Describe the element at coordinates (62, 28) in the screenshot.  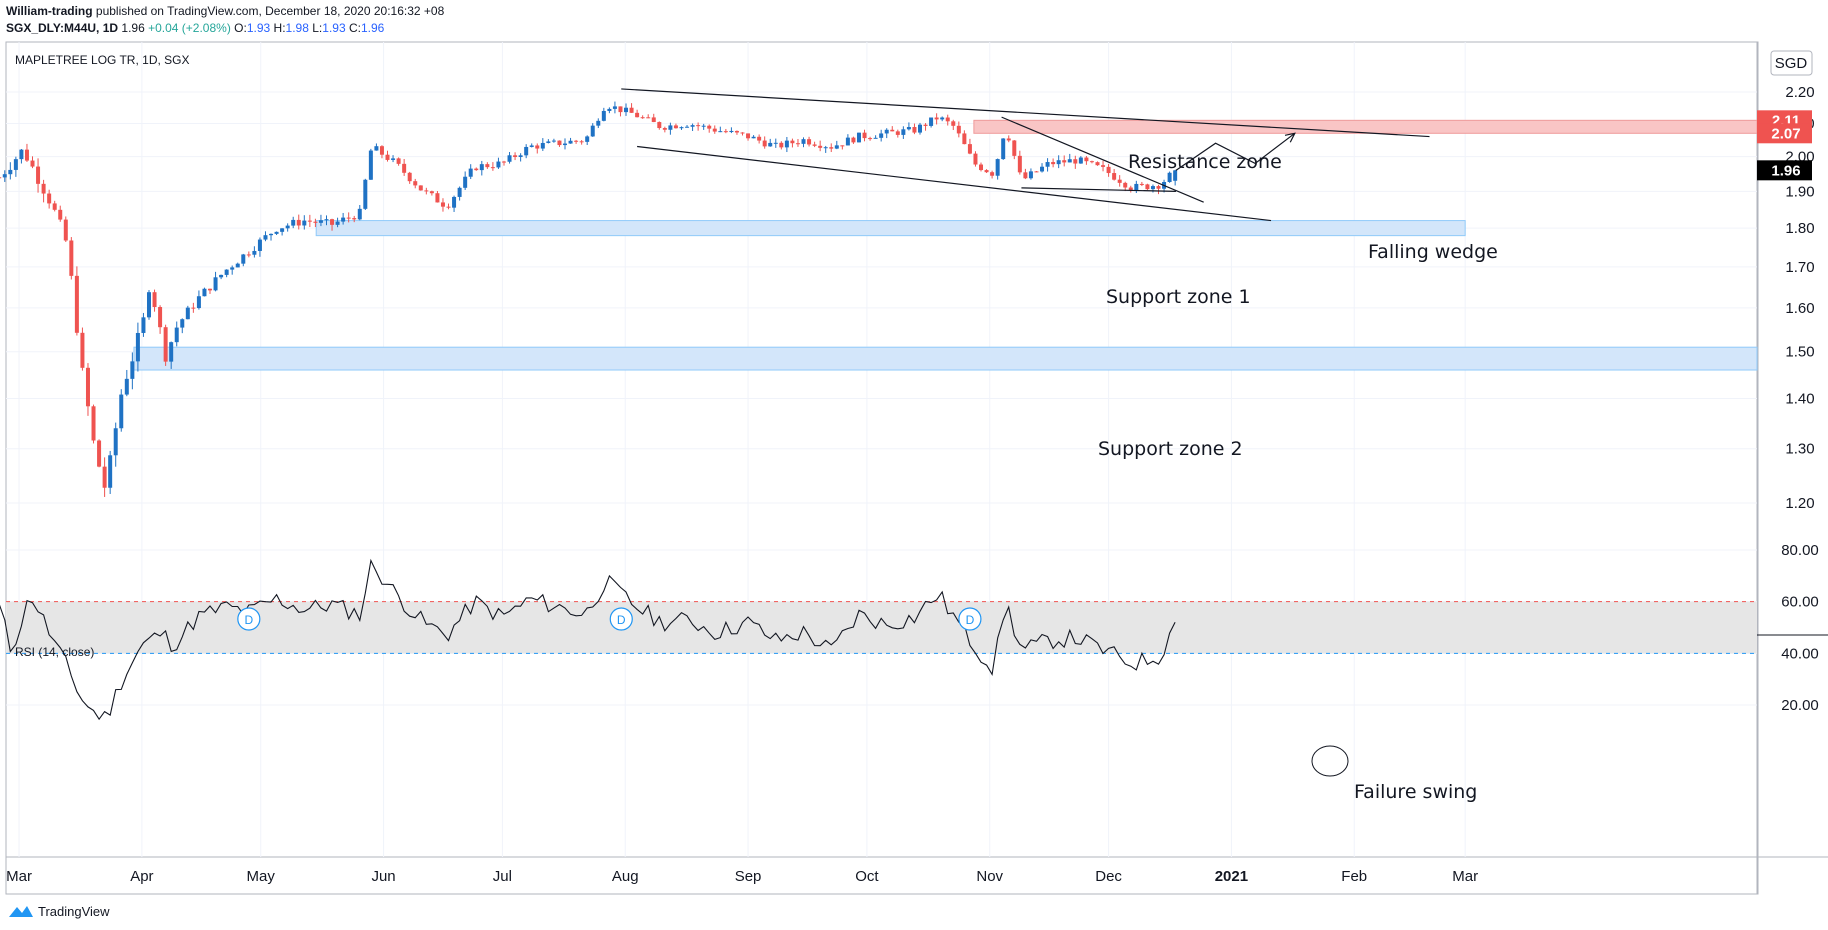
I see `symbol: SGX_DLY:M44U, 1D` at that location.